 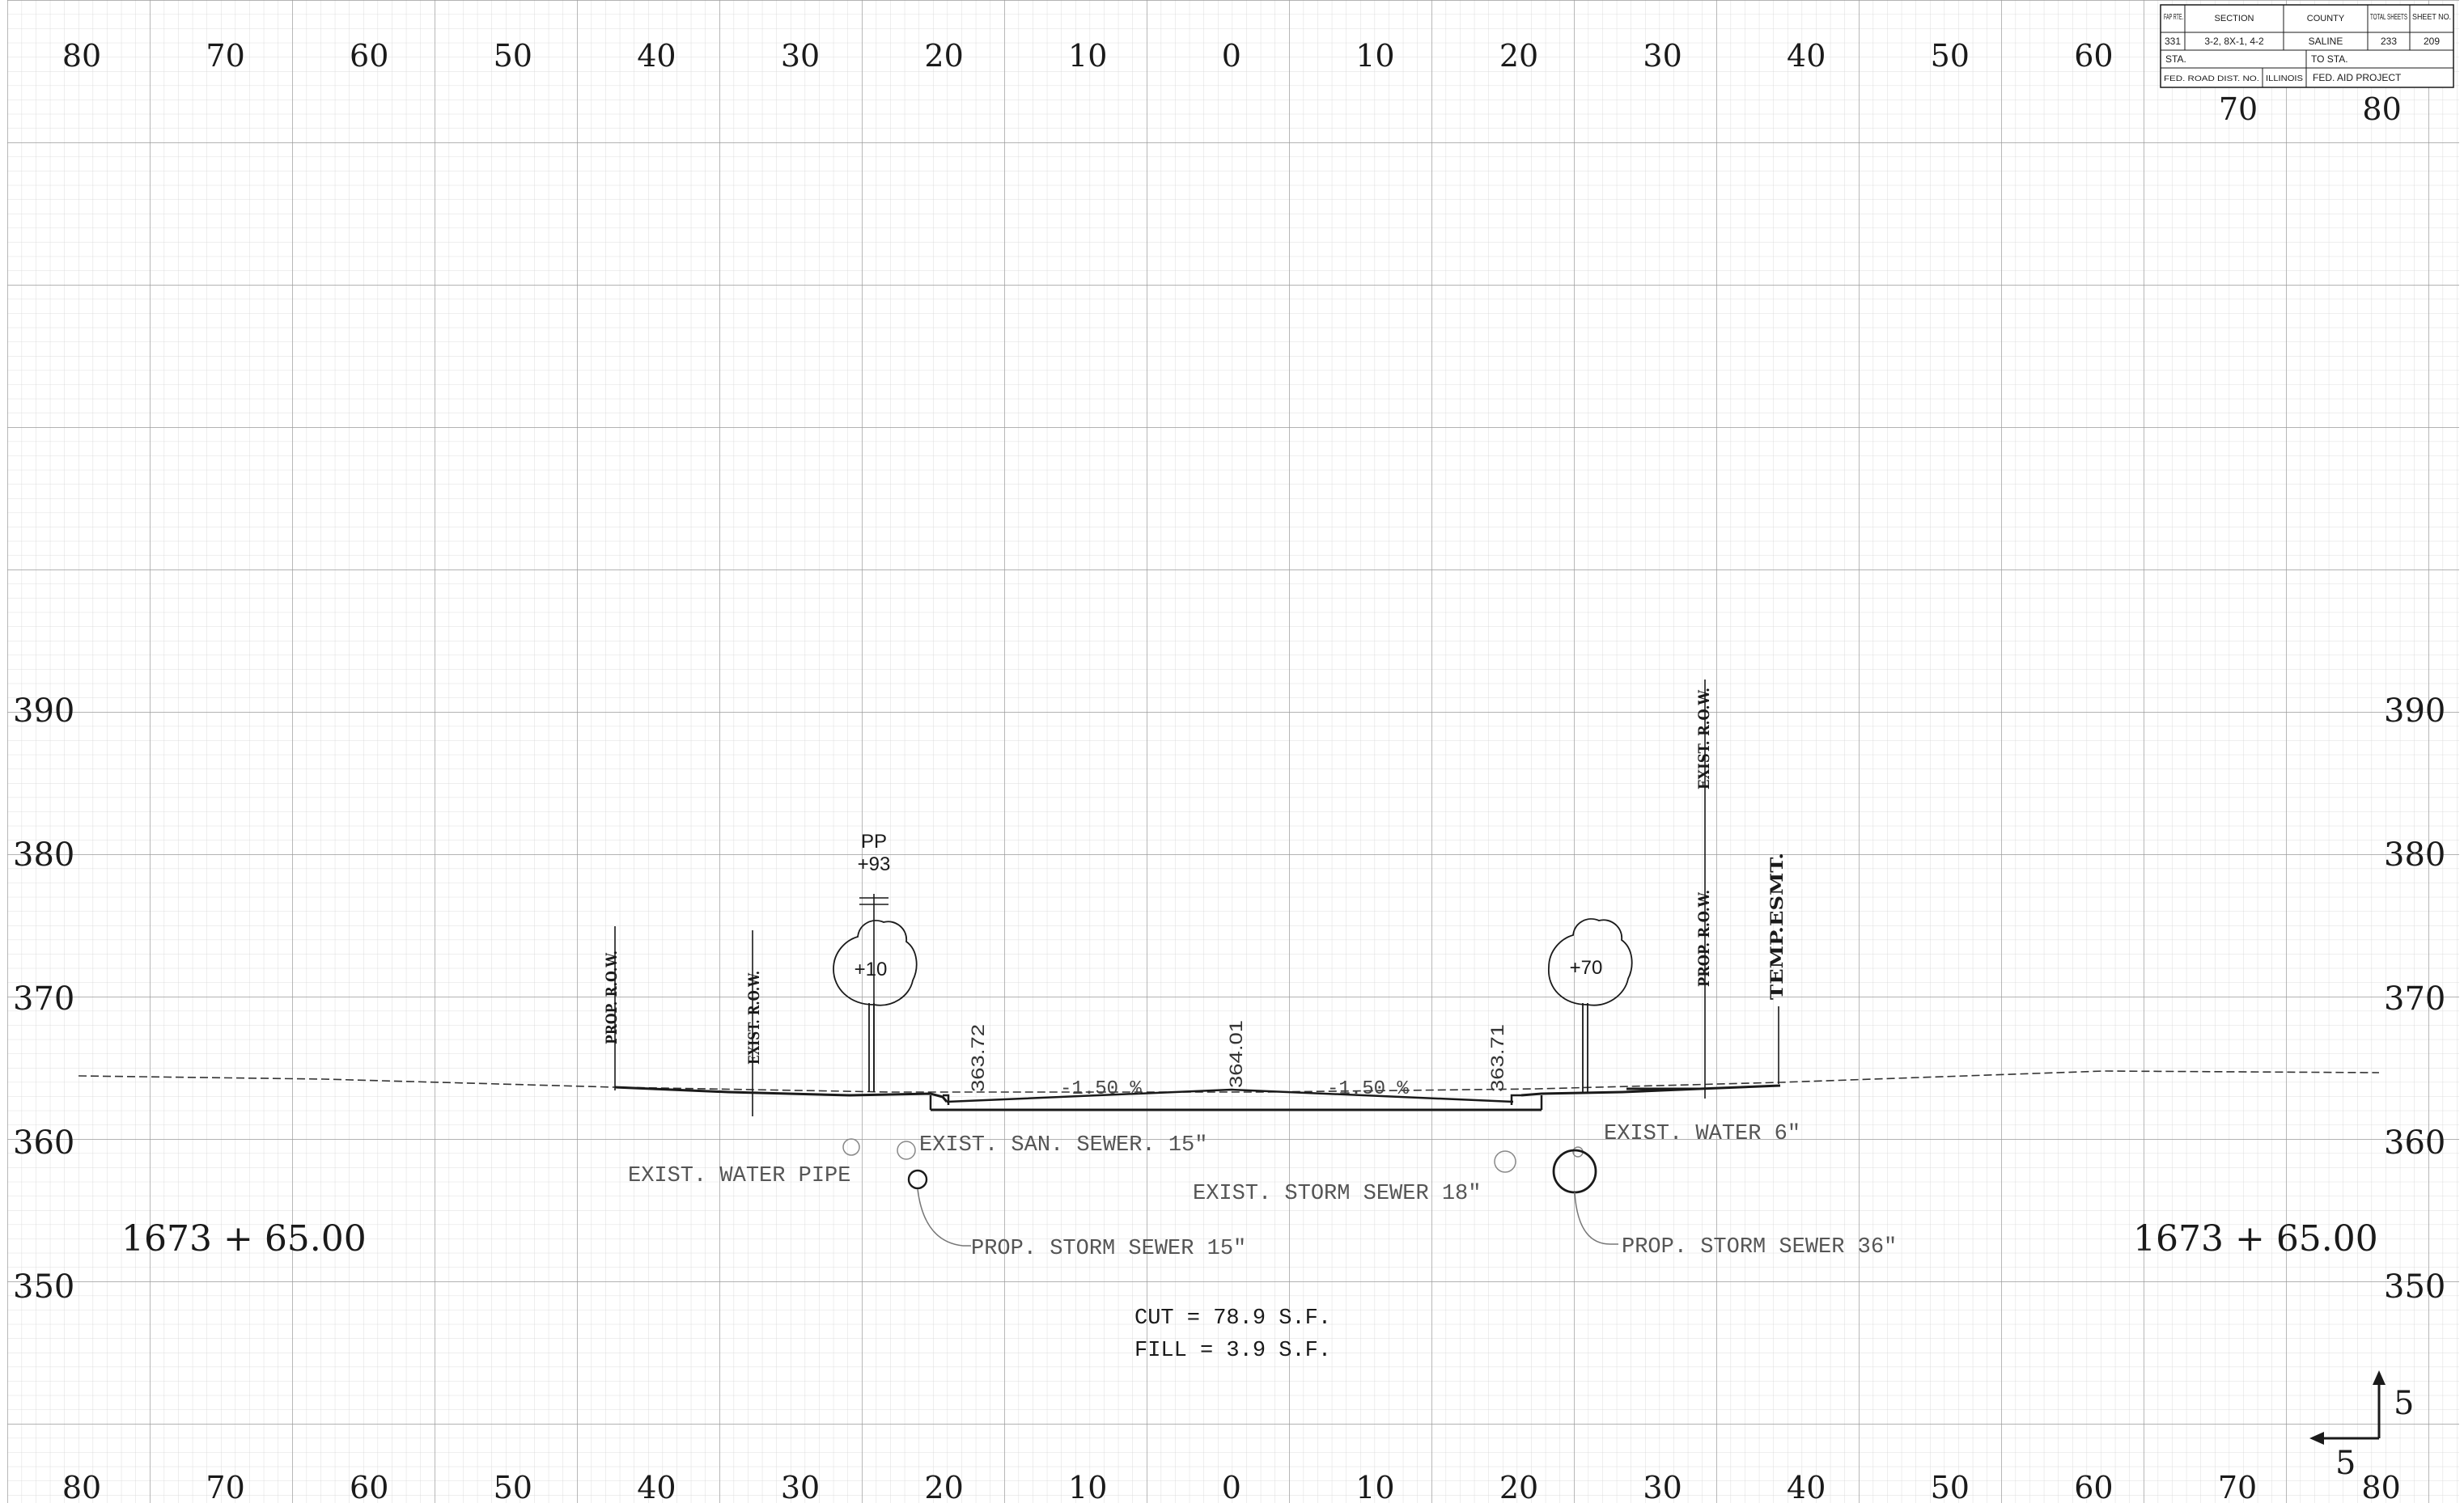 What do you see at coordinates (754, 1018) in the screenshot?
I see `exist-row-left-label: EXIST. R.O.W.` at bounding box center [754, 1018].